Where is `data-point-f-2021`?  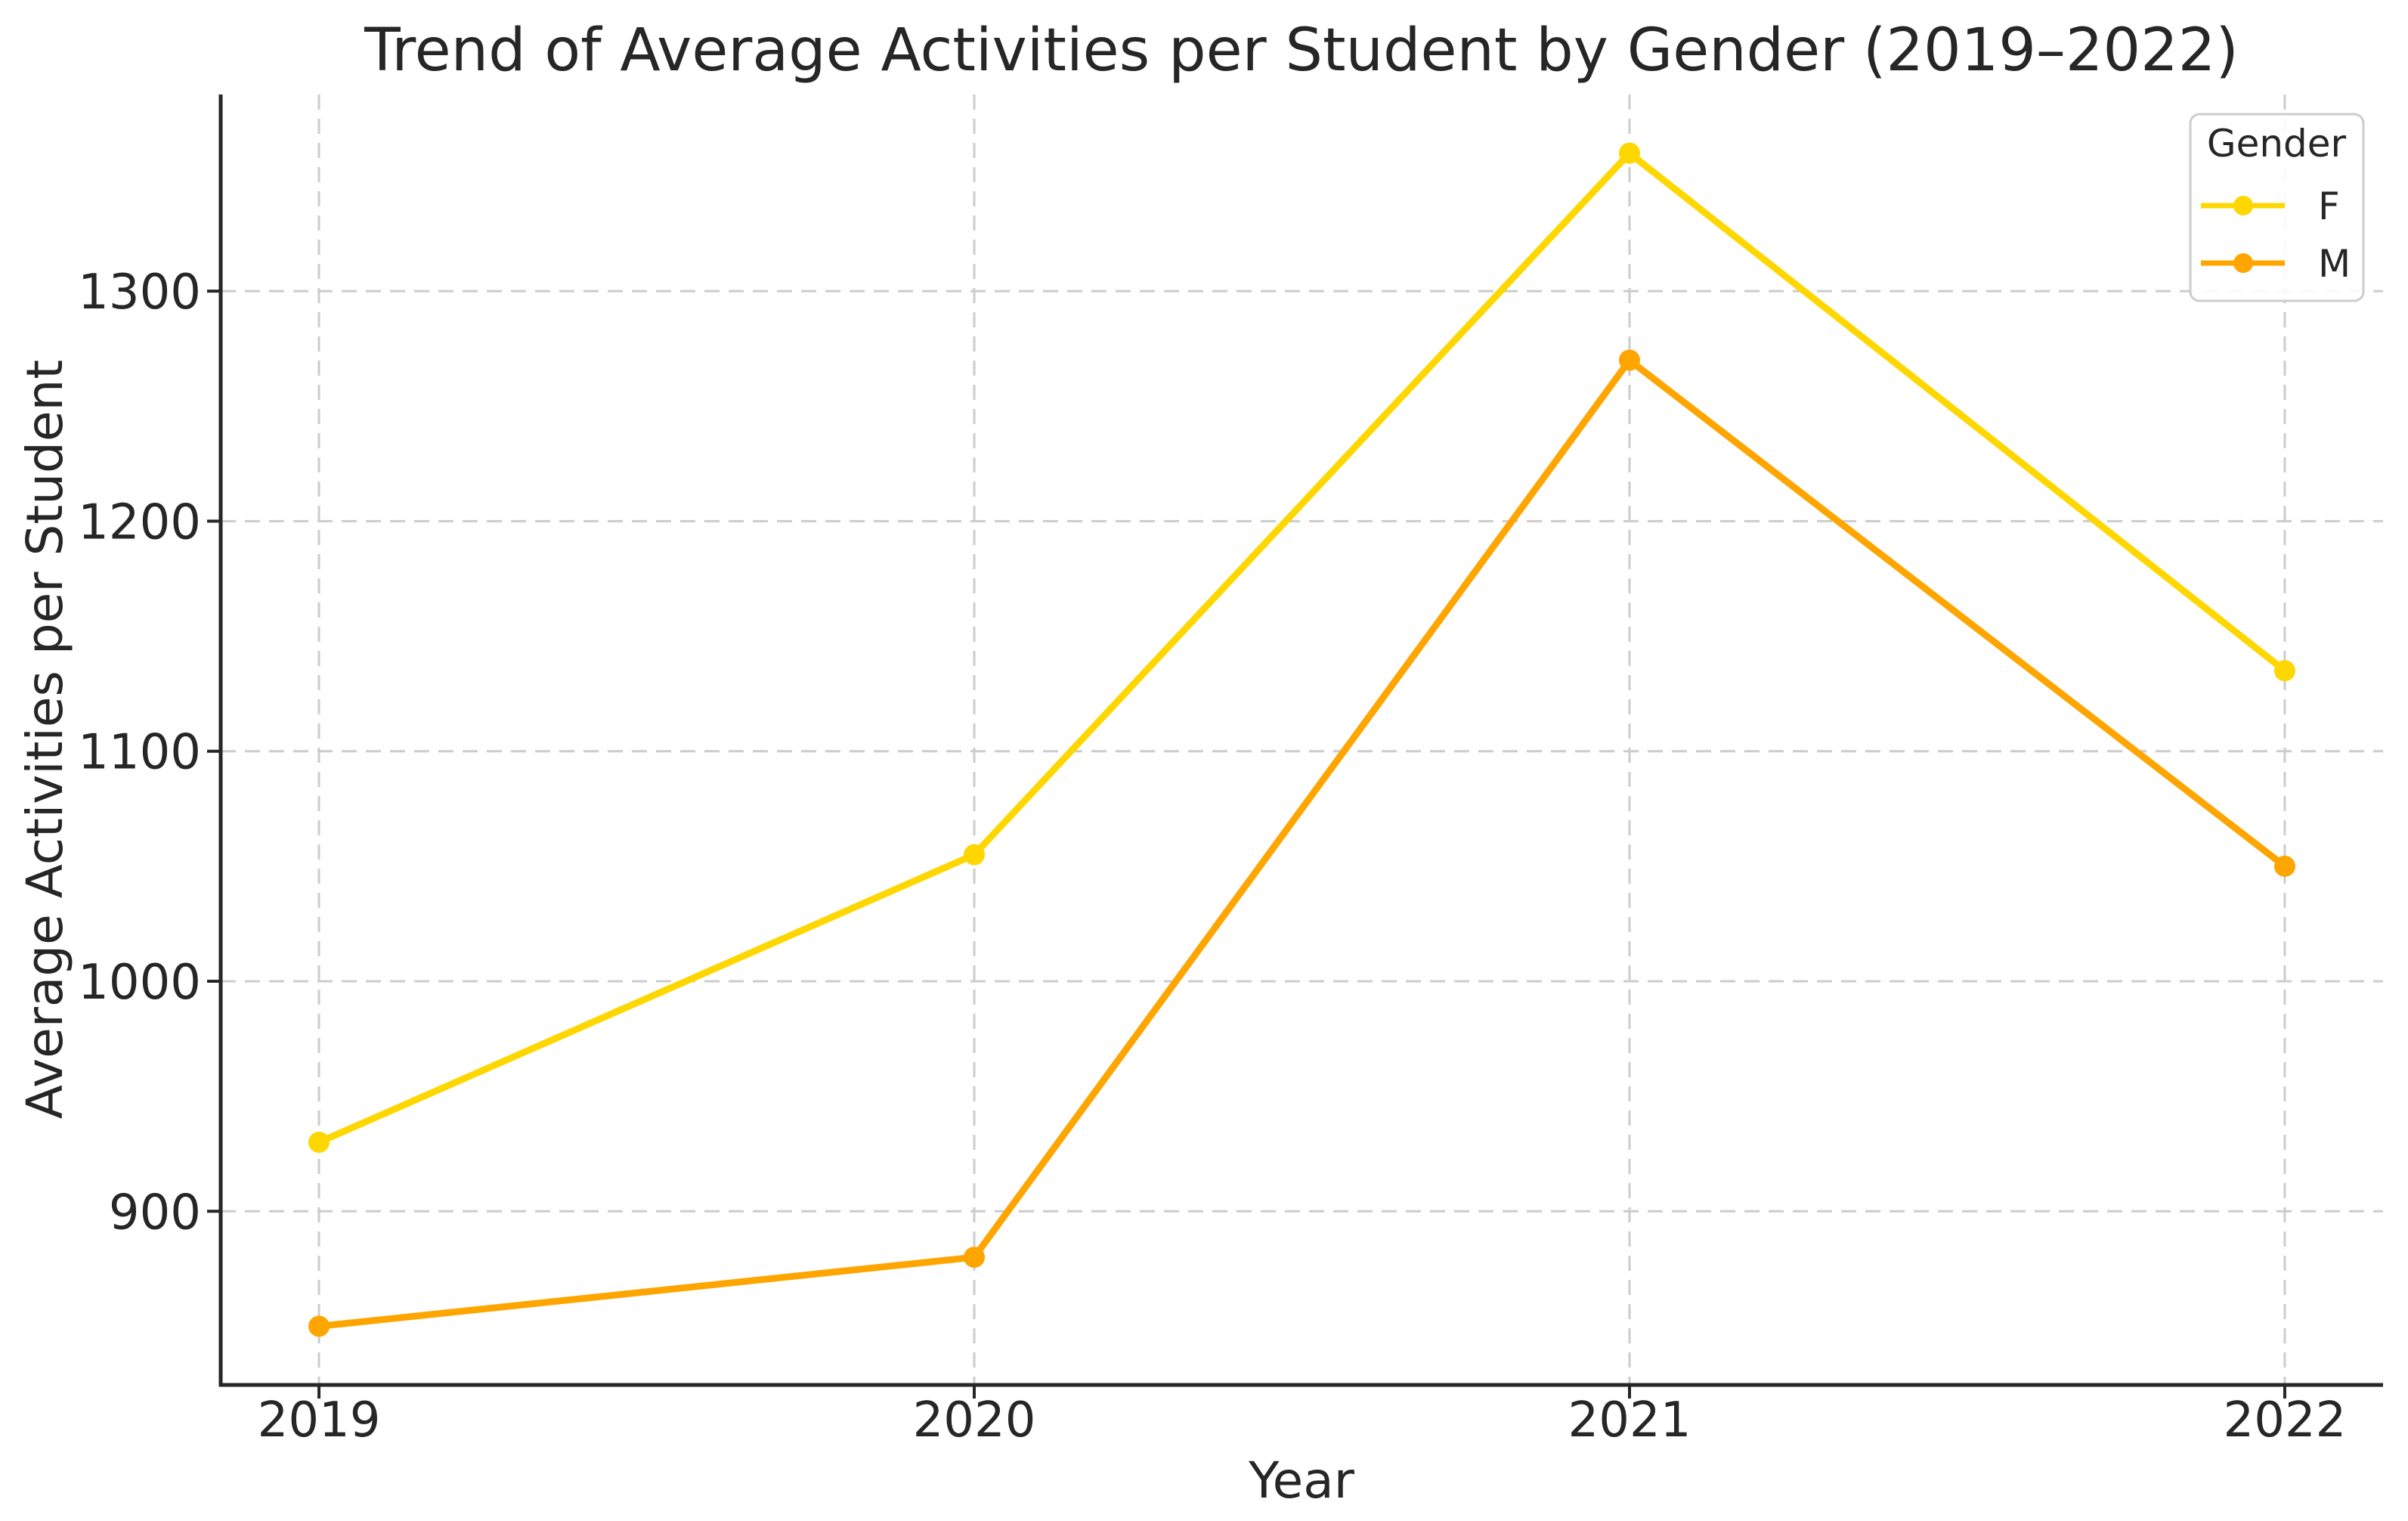 data-point-f-2021 is located at coordinates (1629, 153).